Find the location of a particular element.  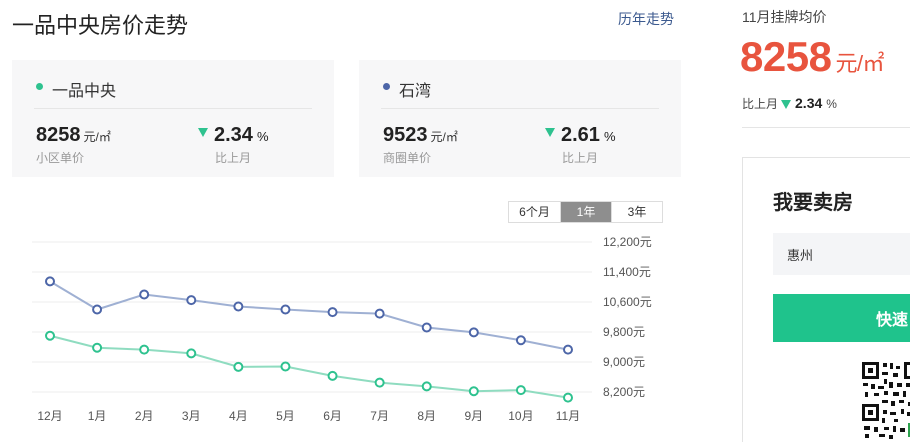

y-tick-label: 9,800元 is located at coordinates (624, 332).